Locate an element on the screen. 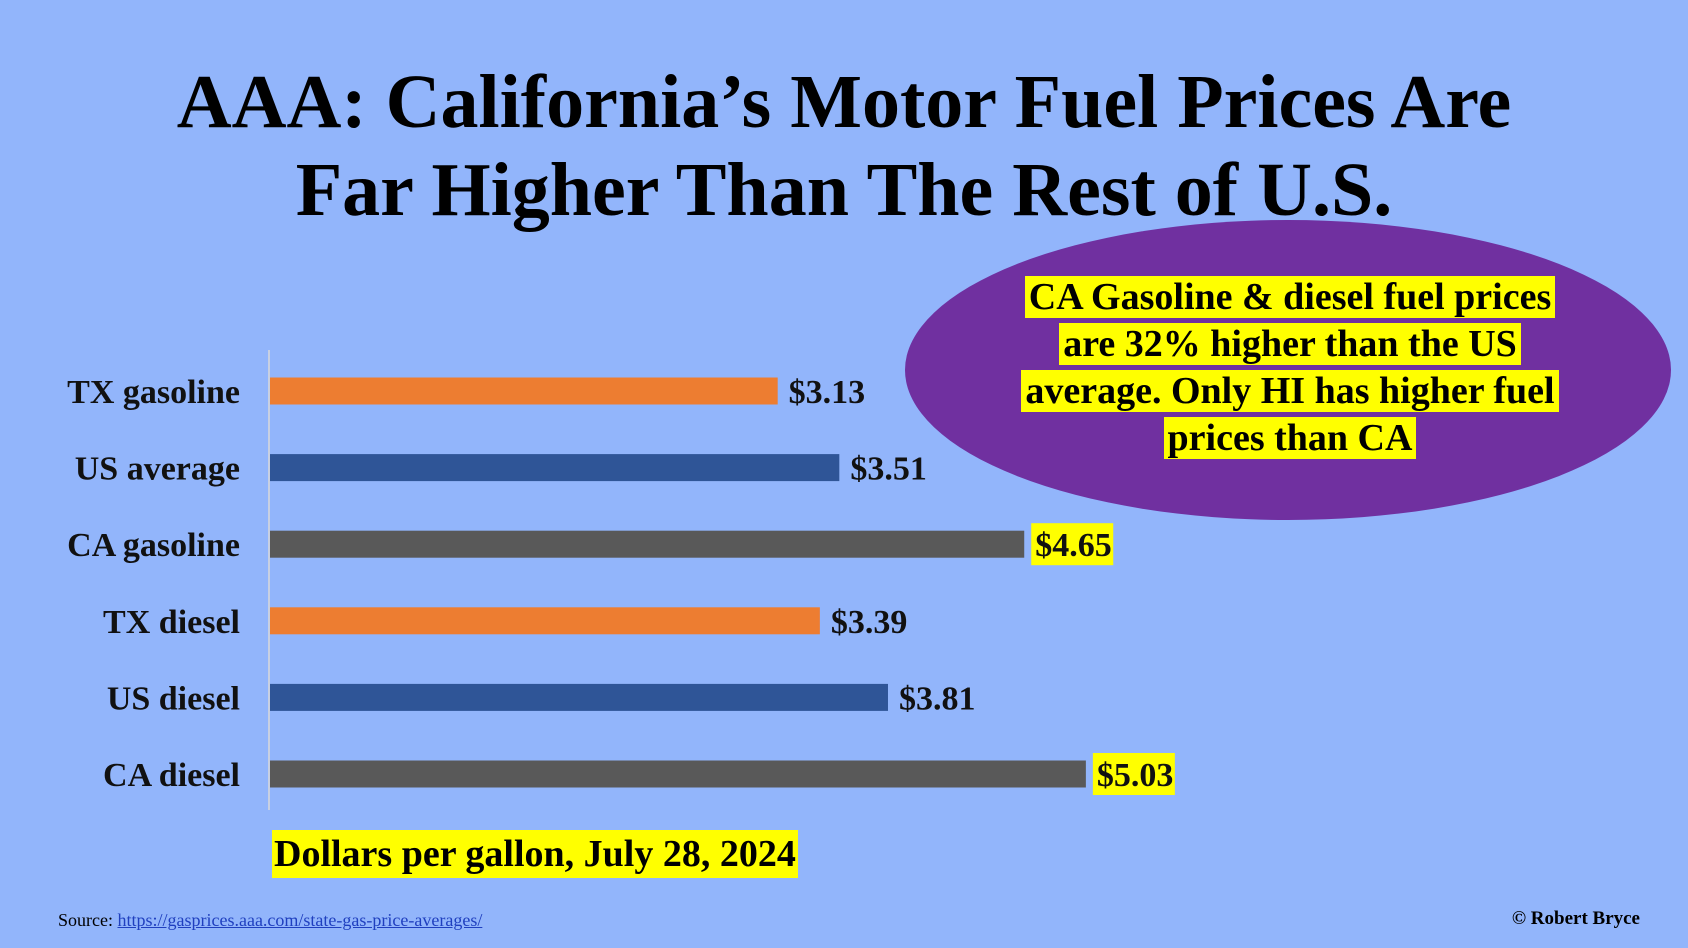 Image resolution: width=1688 pixels, height=948 pixels. value-label: $3.81 is located at coordinates (937, 698).